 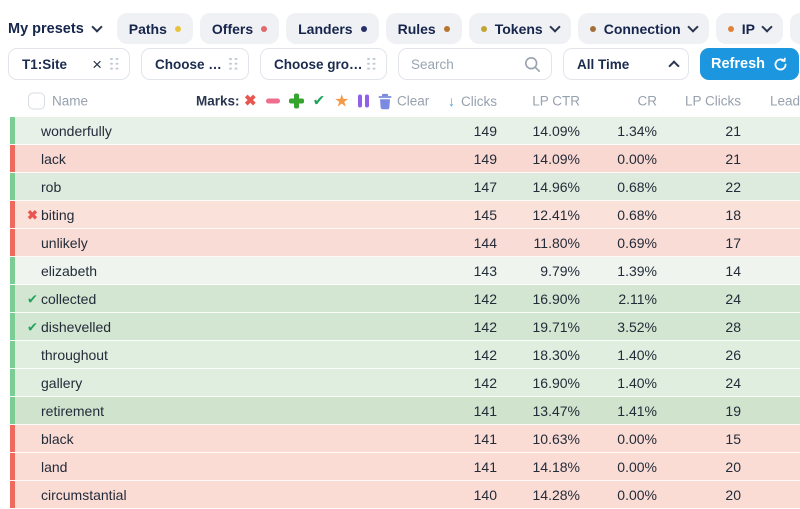 I want to click on time-range-select: All Time, so click(x=626, y=64).